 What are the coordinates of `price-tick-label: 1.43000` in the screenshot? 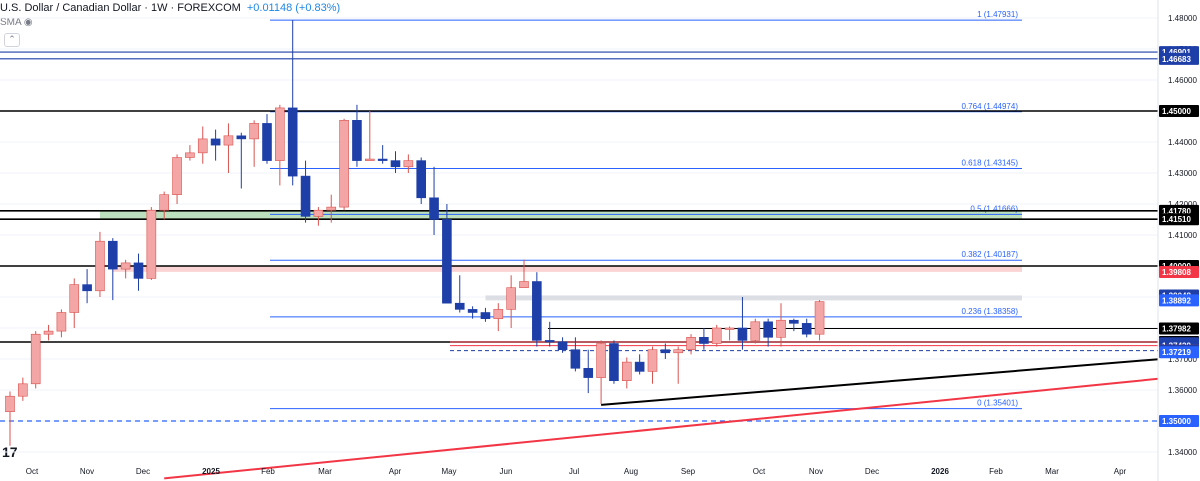 It's located at (1182, 173).